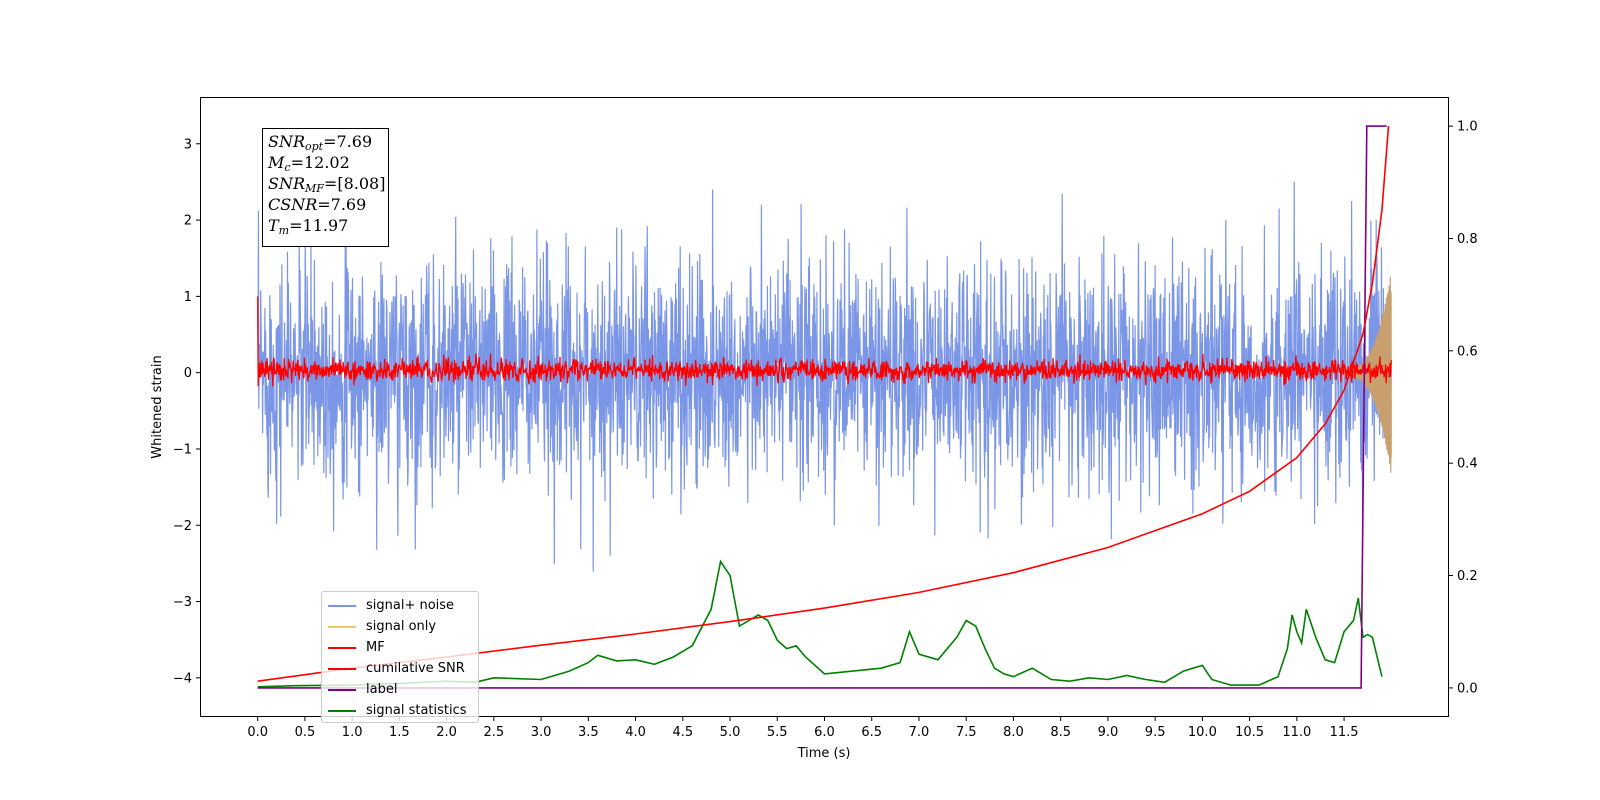 The image size is (1600, 800). I want to click on x-tick-label: 6.5, so click(871, 732).